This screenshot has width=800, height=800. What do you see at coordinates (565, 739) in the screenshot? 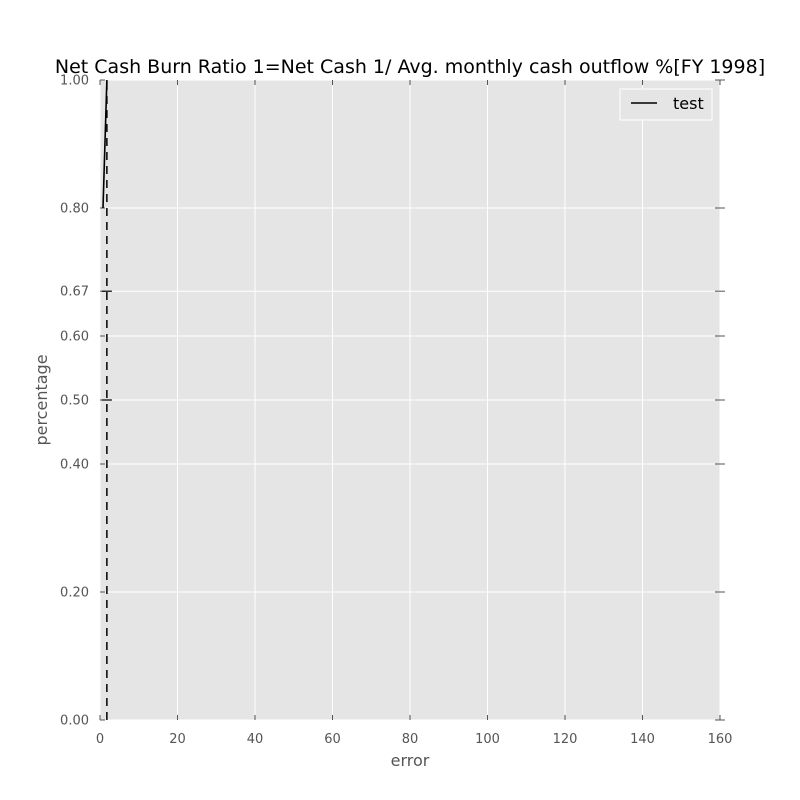
I see `x-tick-label: 120` at bounding box center [565, 739].